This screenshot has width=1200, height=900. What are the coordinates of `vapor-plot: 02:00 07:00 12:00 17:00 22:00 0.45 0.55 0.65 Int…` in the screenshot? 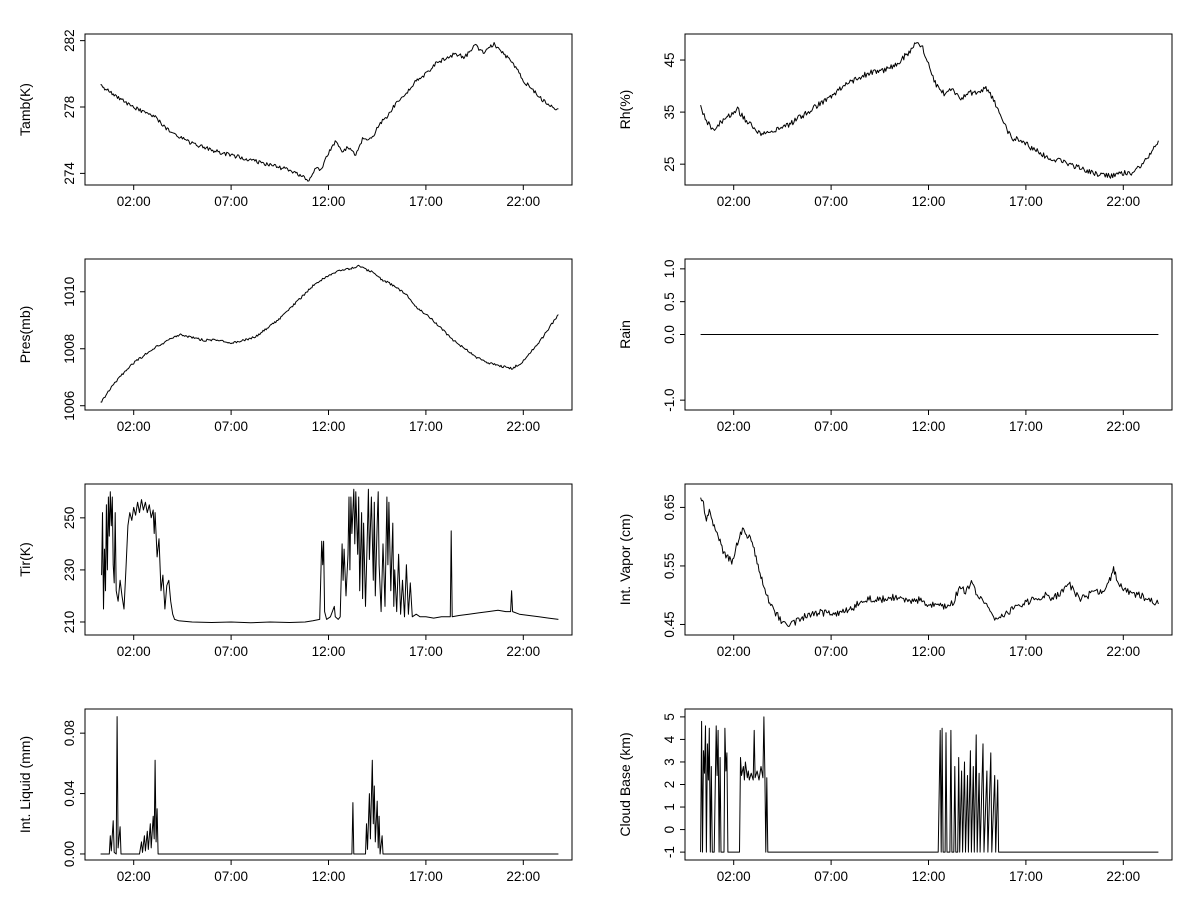 It's located at (895, 571).